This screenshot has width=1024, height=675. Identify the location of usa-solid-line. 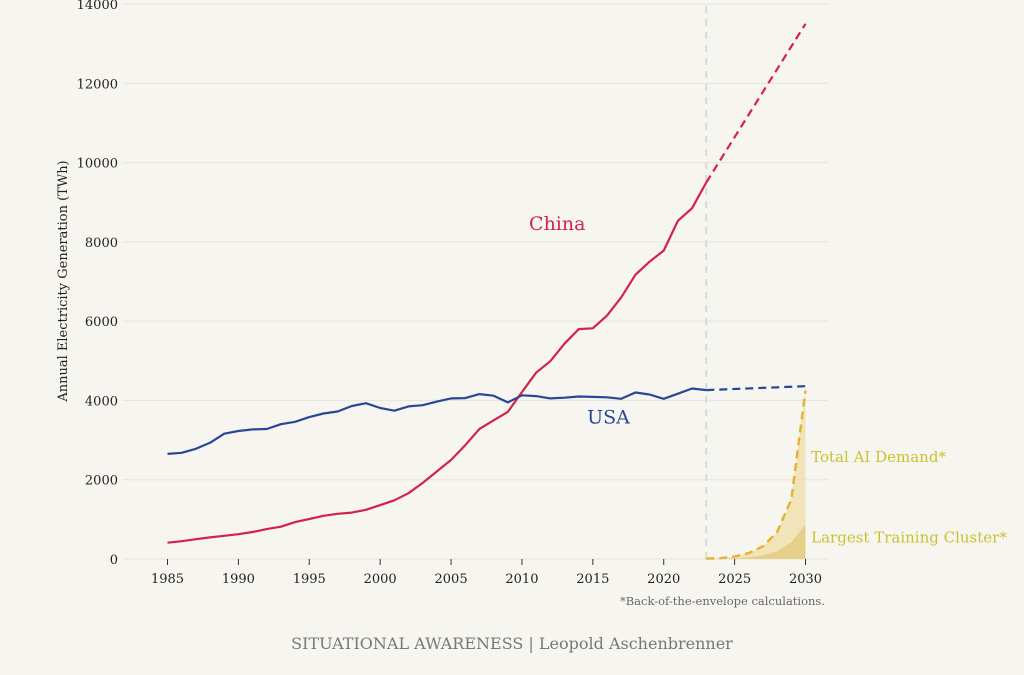
(437, 421).